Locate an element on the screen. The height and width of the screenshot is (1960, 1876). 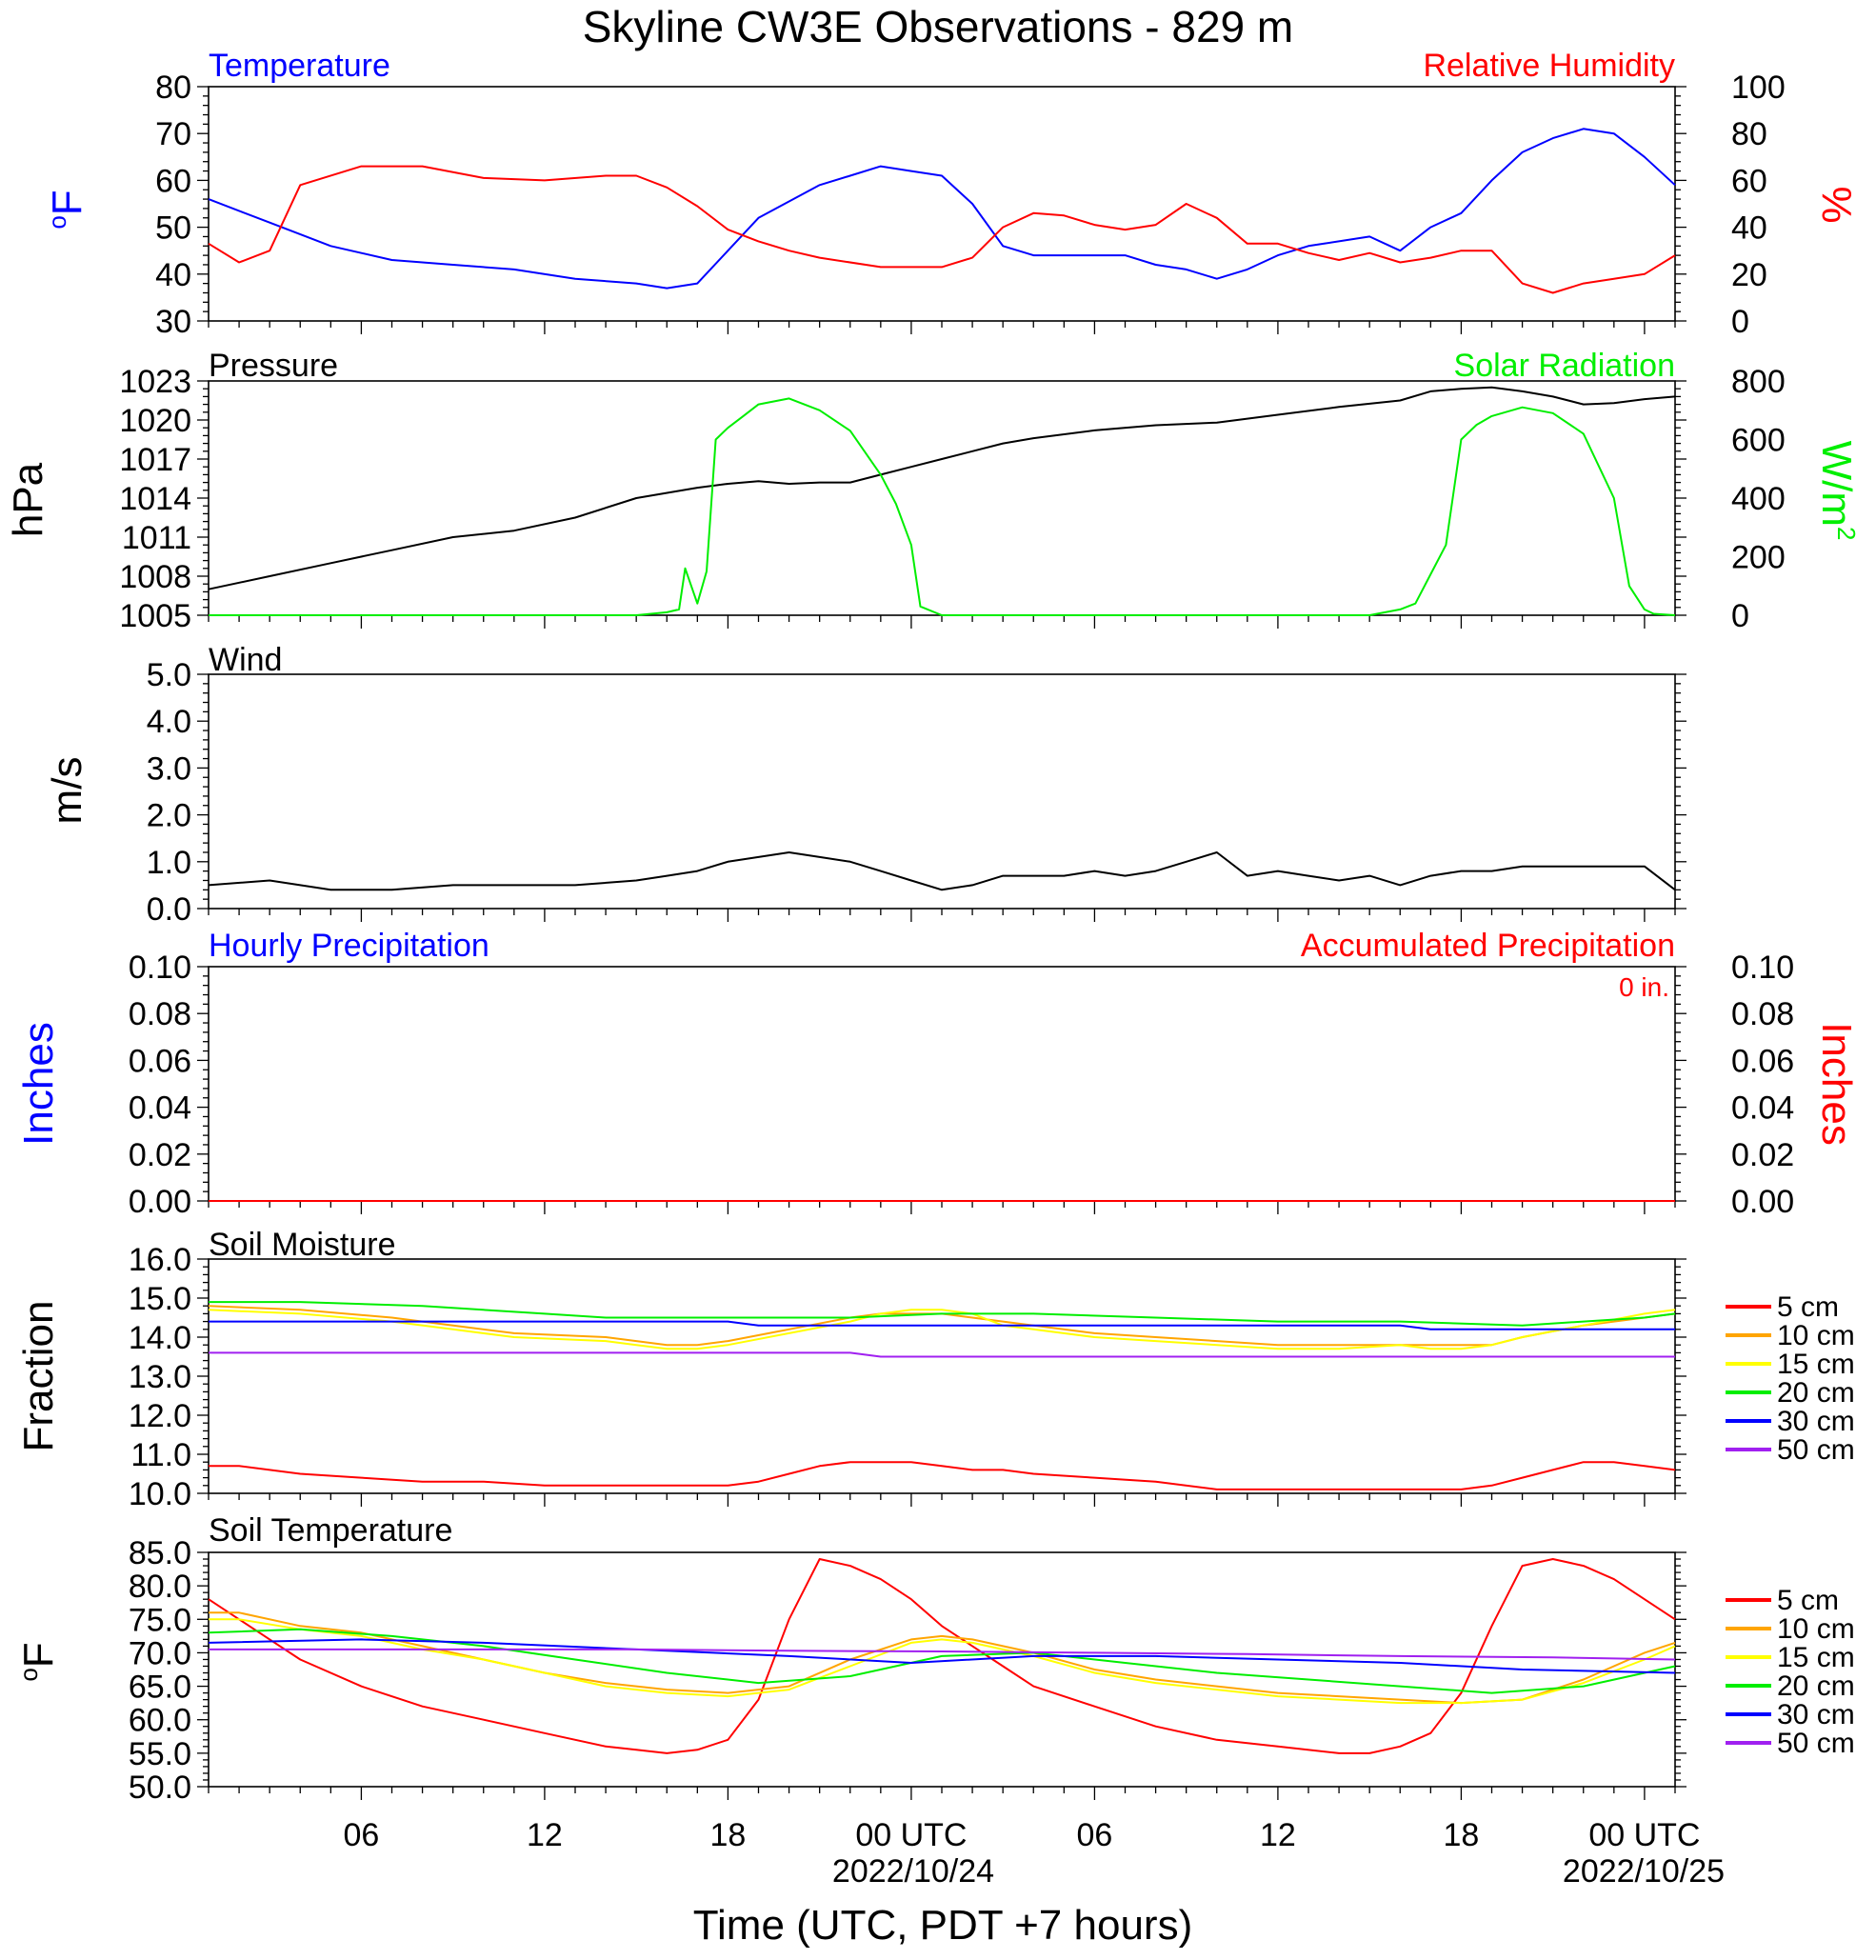
y2-tick-label: 400 is located at coordinates (1758, 499).